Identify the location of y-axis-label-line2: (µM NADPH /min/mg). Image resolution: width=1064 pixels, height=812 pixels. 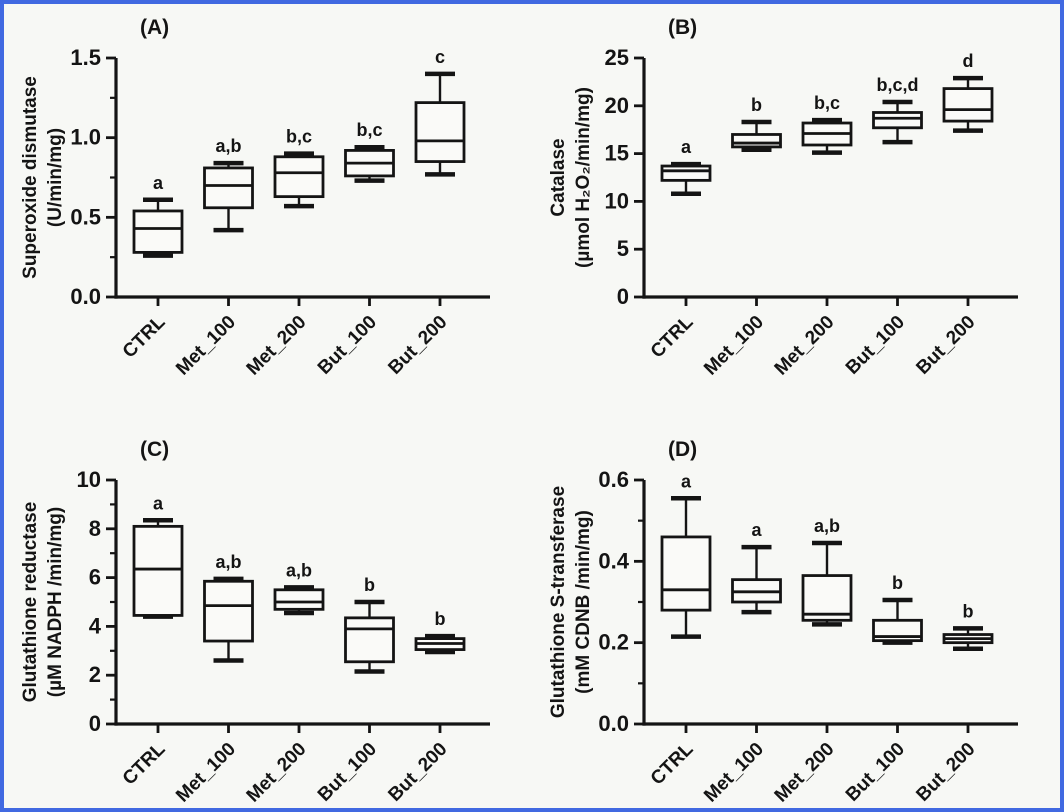
(55, 602).